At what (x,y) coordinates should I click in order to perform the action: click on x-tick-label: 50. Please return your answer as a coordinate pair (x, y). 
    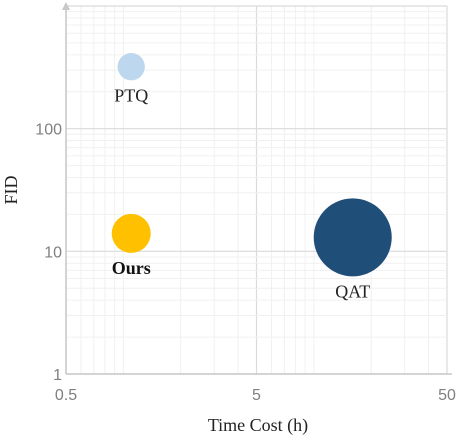
    Looking at the image, I should click on (447, 395).